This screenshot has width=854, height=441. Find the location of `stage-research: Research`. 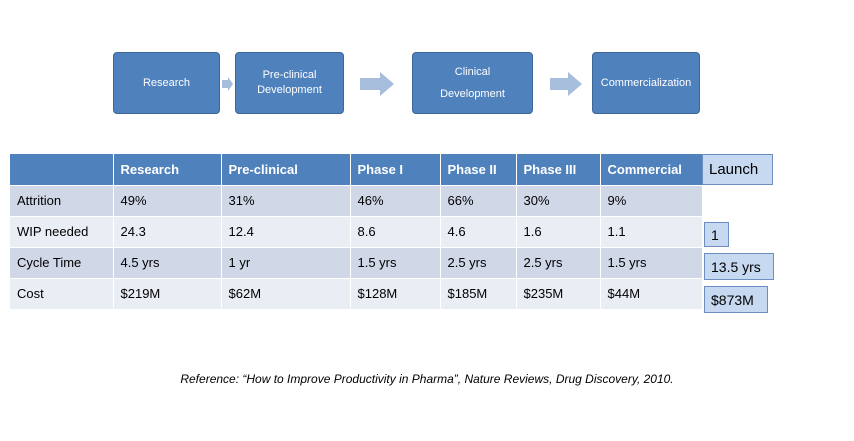

stage-research: Research is located at coordinates (166, 83).